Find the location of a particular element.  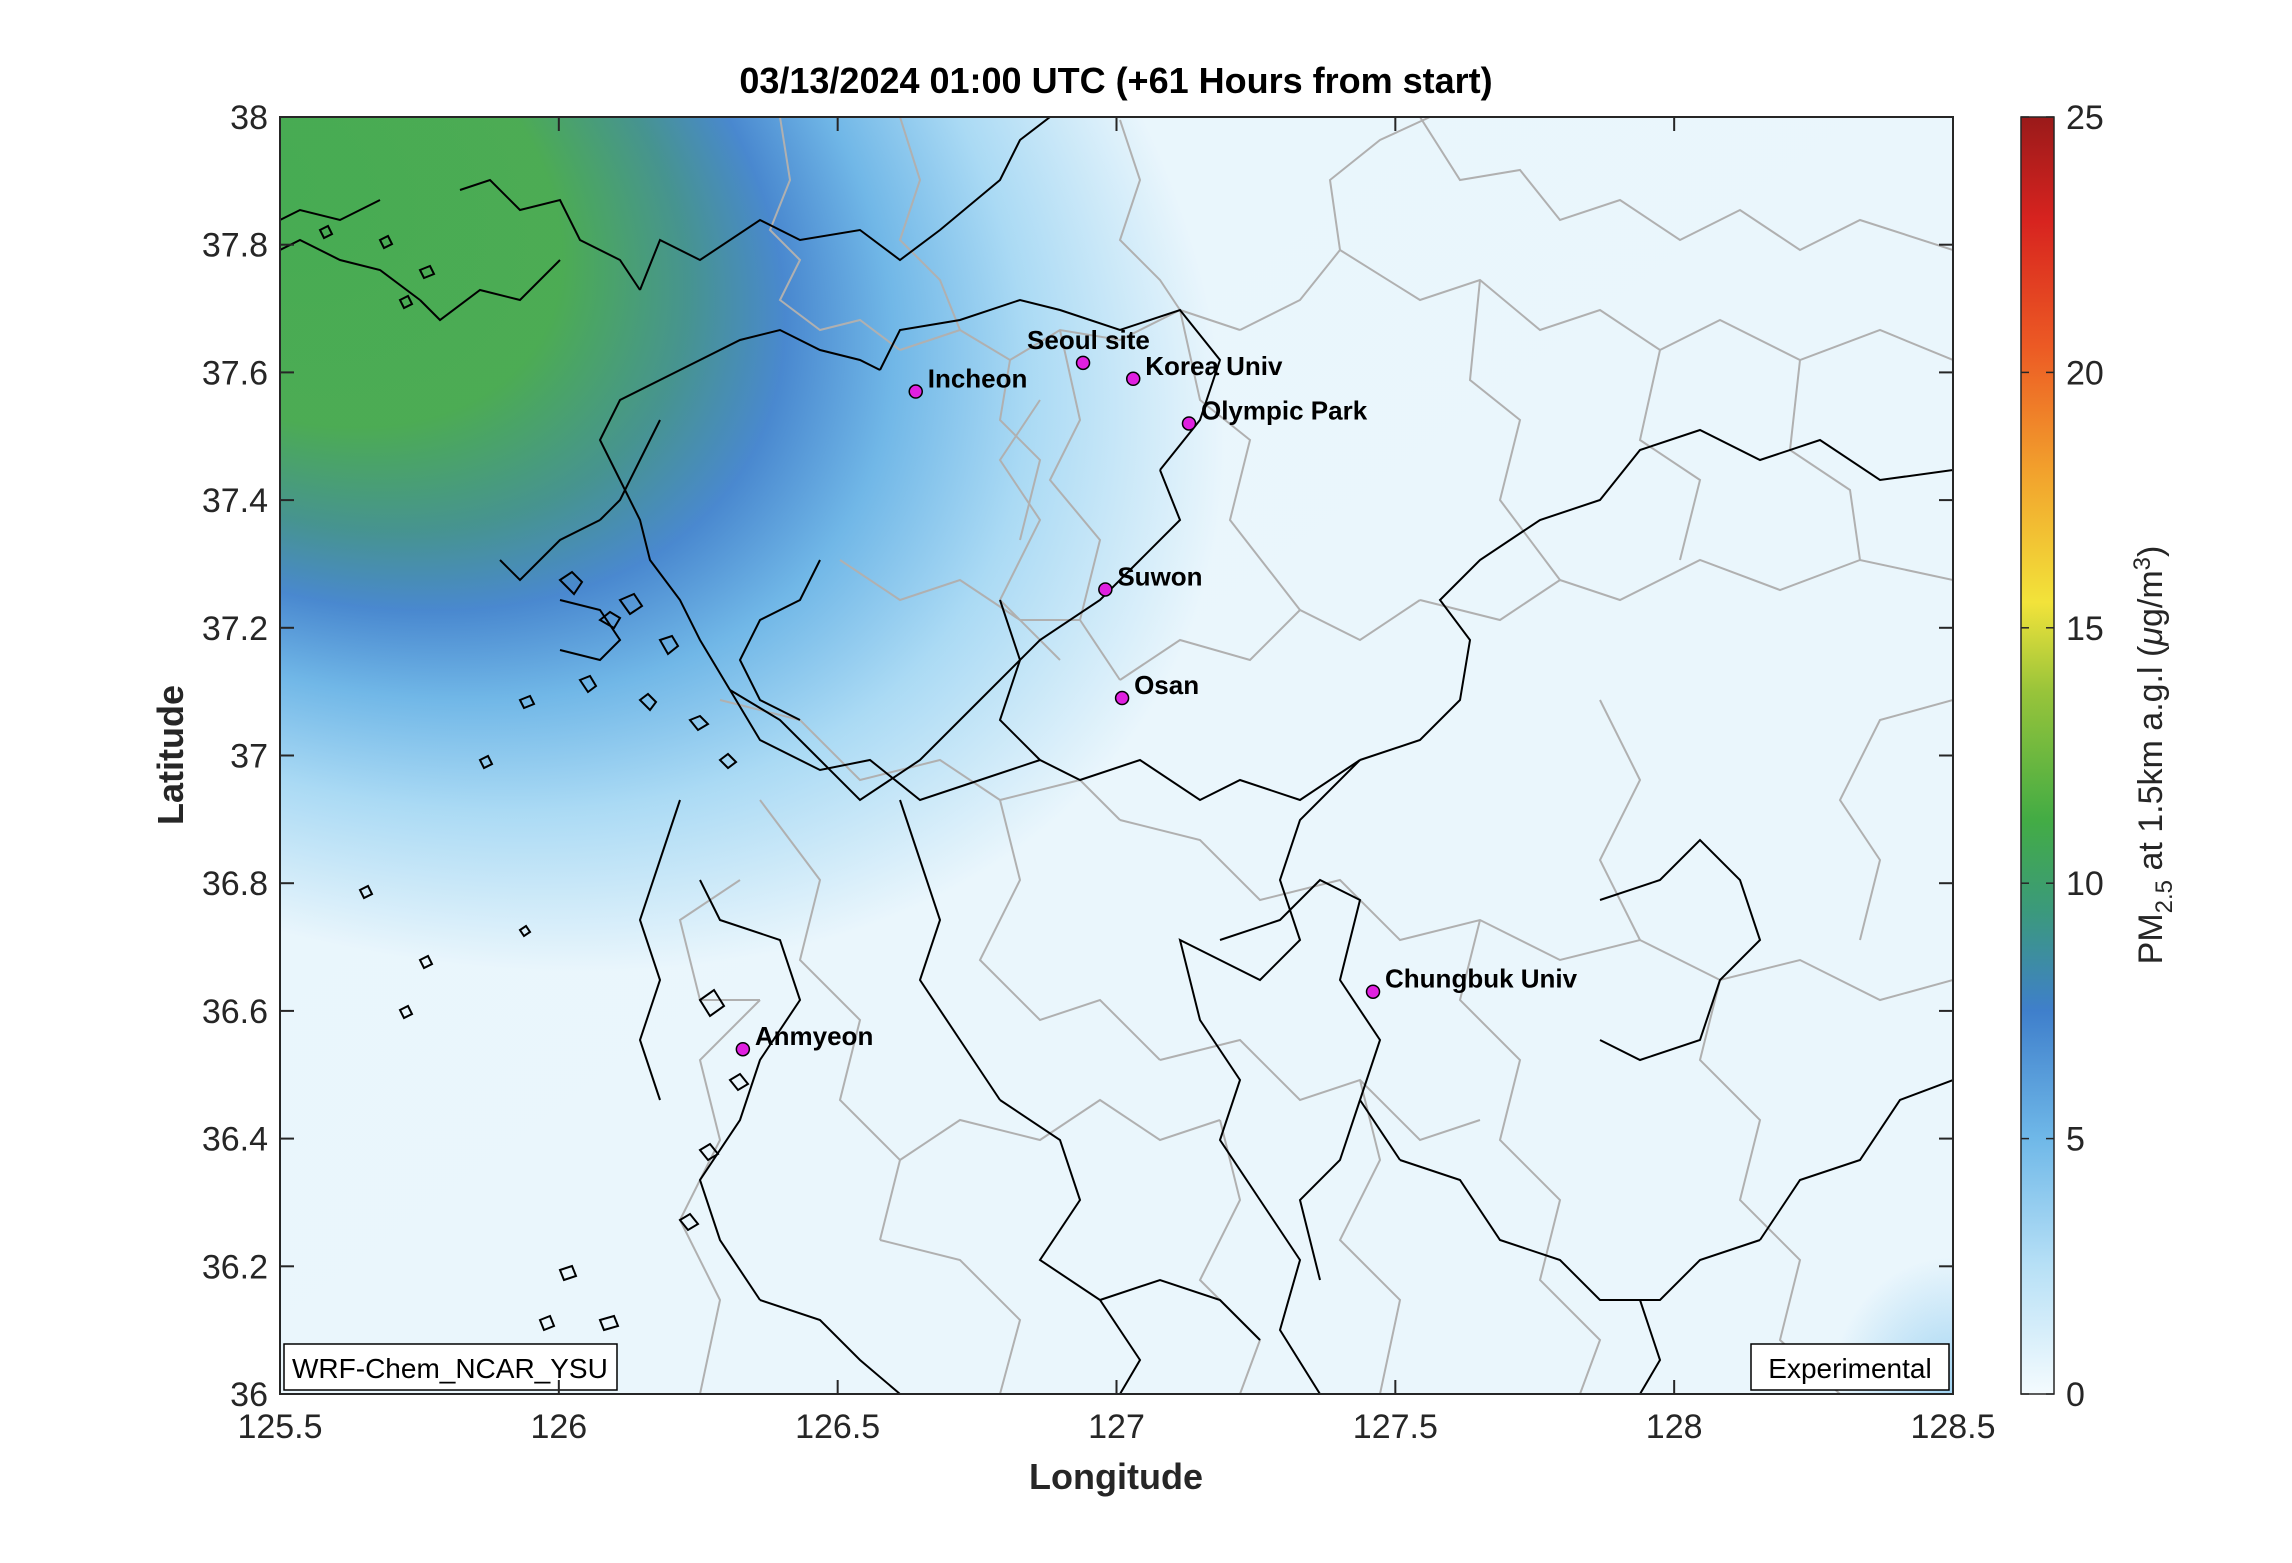

x-tick-label: 128.5 is located at coordinates (1952, 1427).